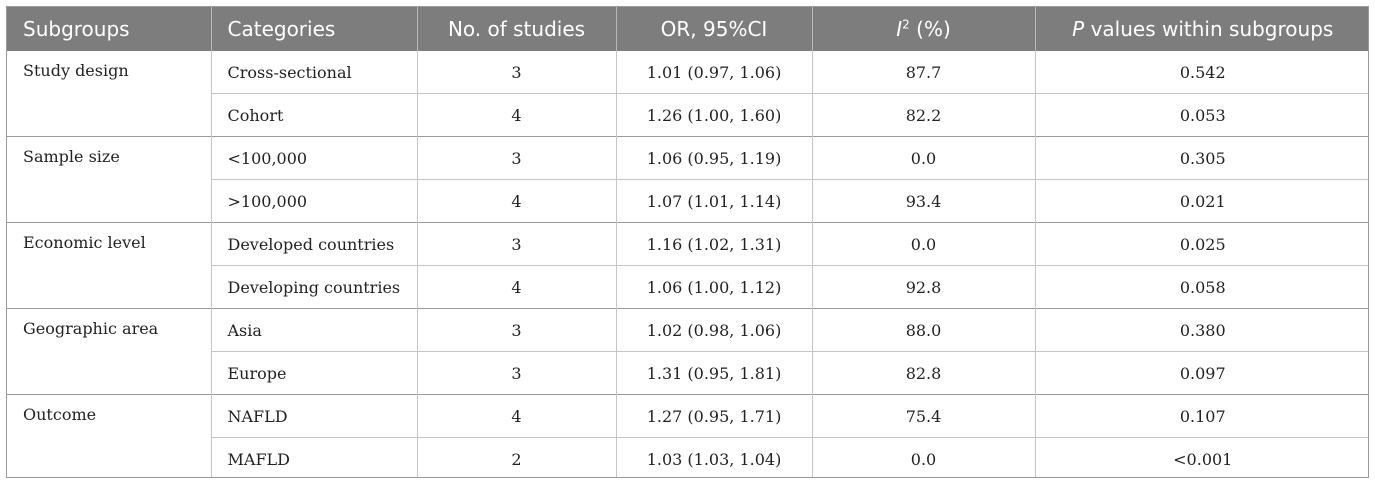 The width and height of the screenshot is (1375, 484). Describe the element at coordinates (313, 287) in the screenshot. I see `category-cell: Developing countries` at that location.